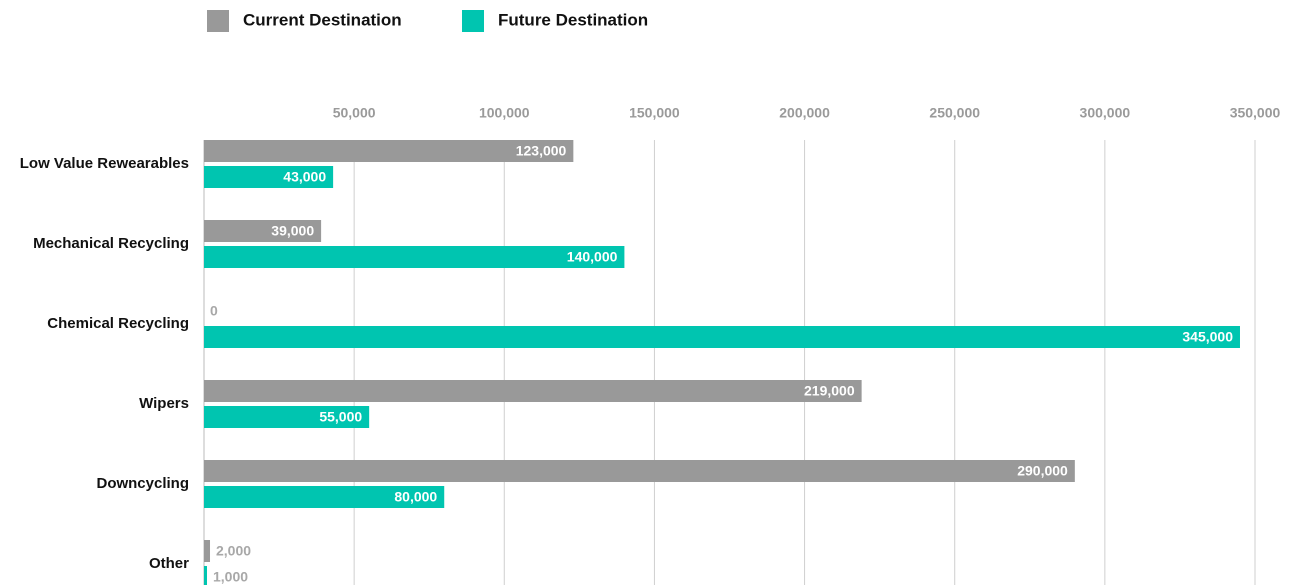 The height and width of the screenshot is (585, 1294). Describe the element at coordinates (104, 163) in the screenshot. I see `category-label: Low Value Rewearables` at that location.